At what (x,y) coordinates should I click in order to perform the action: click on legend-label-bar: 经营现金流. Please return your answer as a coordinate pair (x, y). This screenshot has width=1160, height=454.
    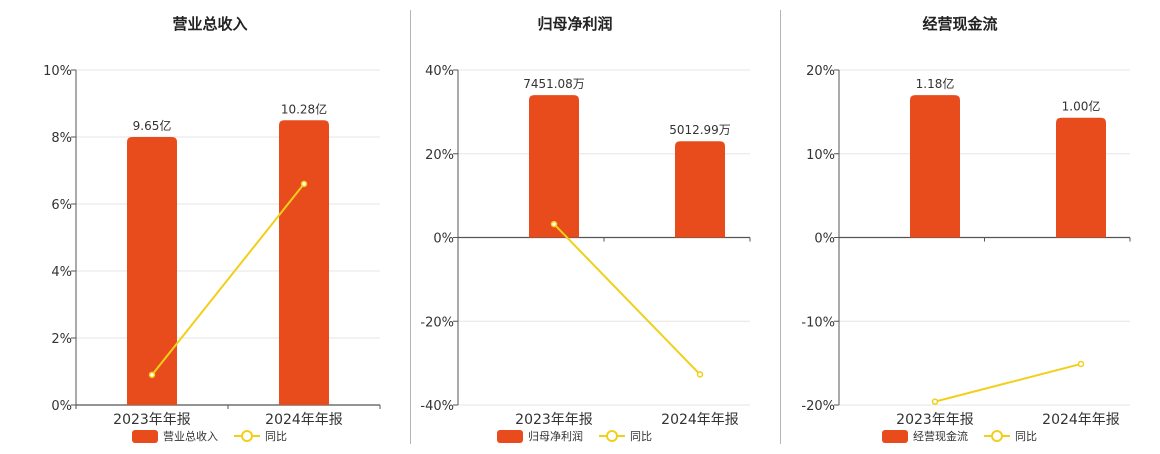
    Looking at the image, I should click on (940, 436).